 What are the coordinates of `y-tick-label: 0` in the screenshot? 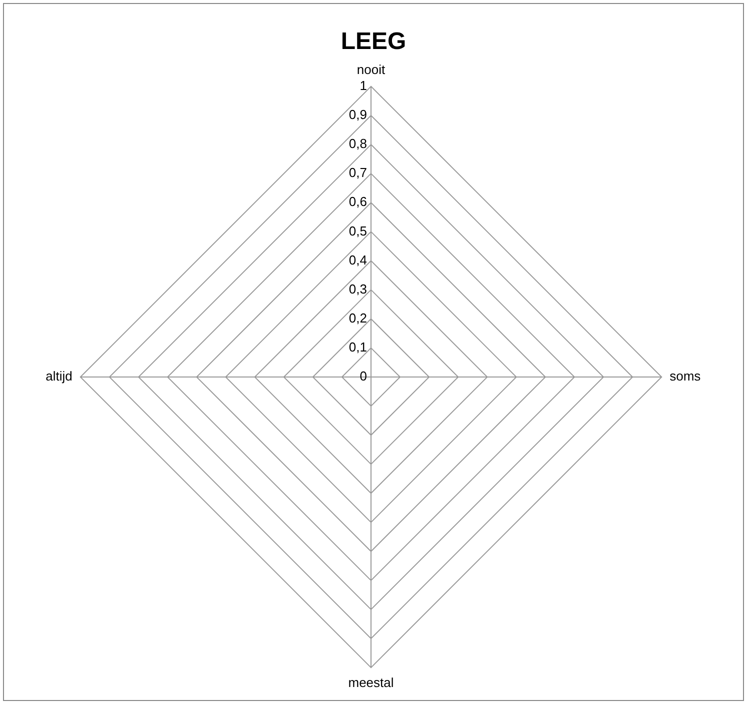 It's located at (363, 376).